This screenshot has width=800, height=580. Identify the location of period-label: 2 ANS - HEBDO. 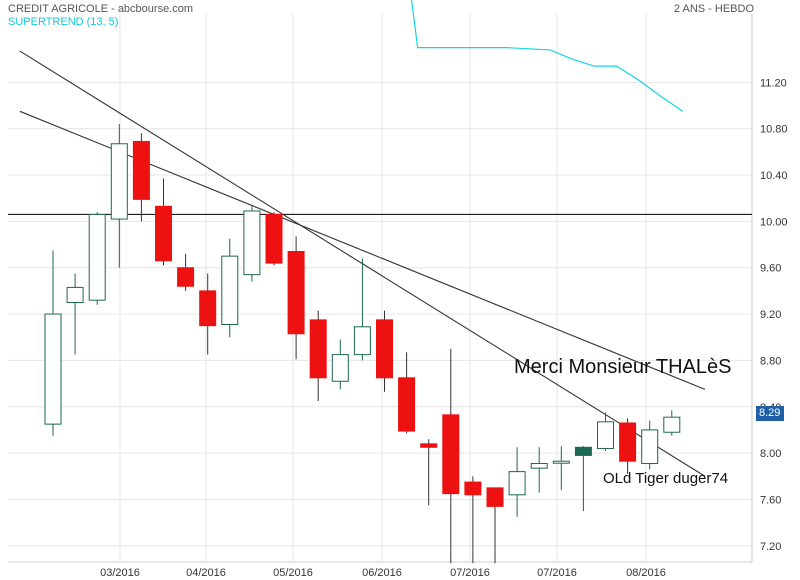
(713, 9).